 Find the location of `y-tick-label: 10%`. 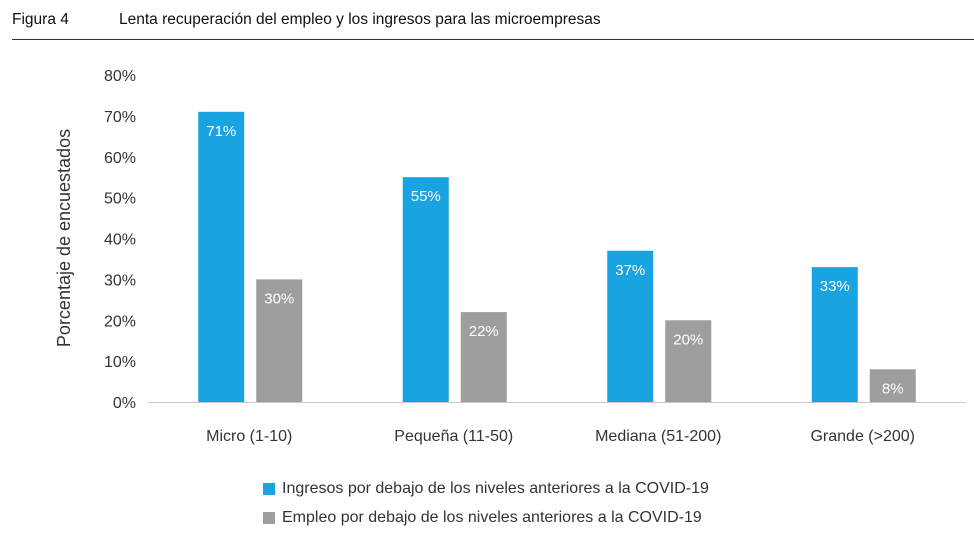

y-tick-label: 10% is located at coordinates (120, 362).